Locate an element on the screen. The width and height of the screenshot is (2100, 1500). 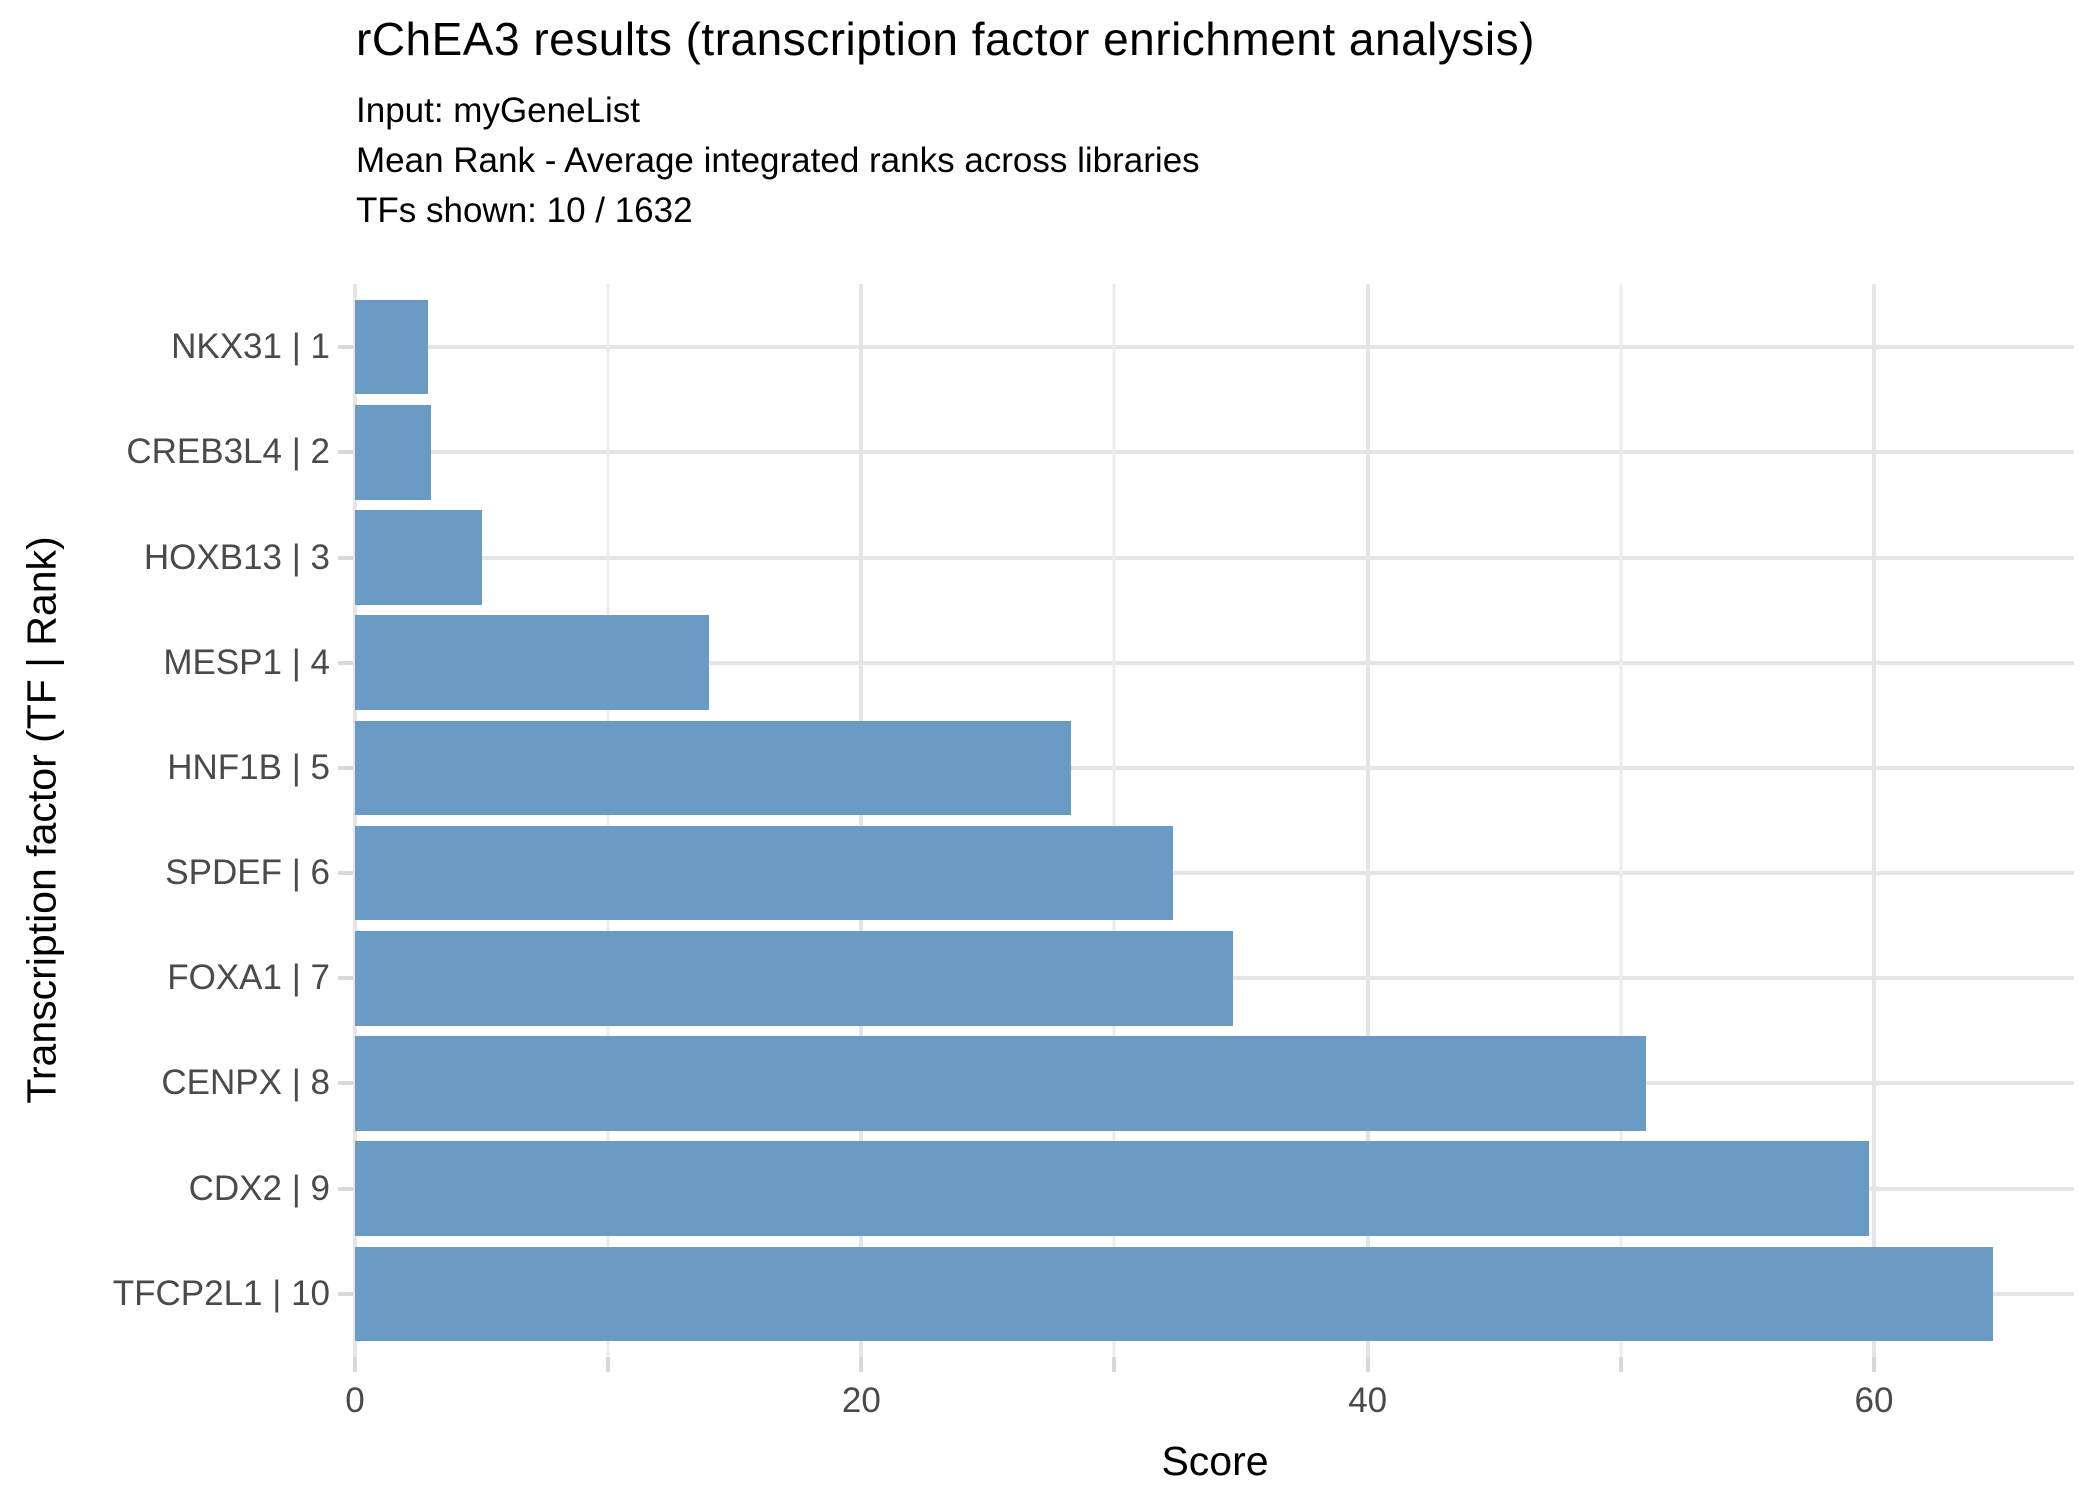
y-tick-label: CENPX | 8 is located at coordinates (245, 1083).